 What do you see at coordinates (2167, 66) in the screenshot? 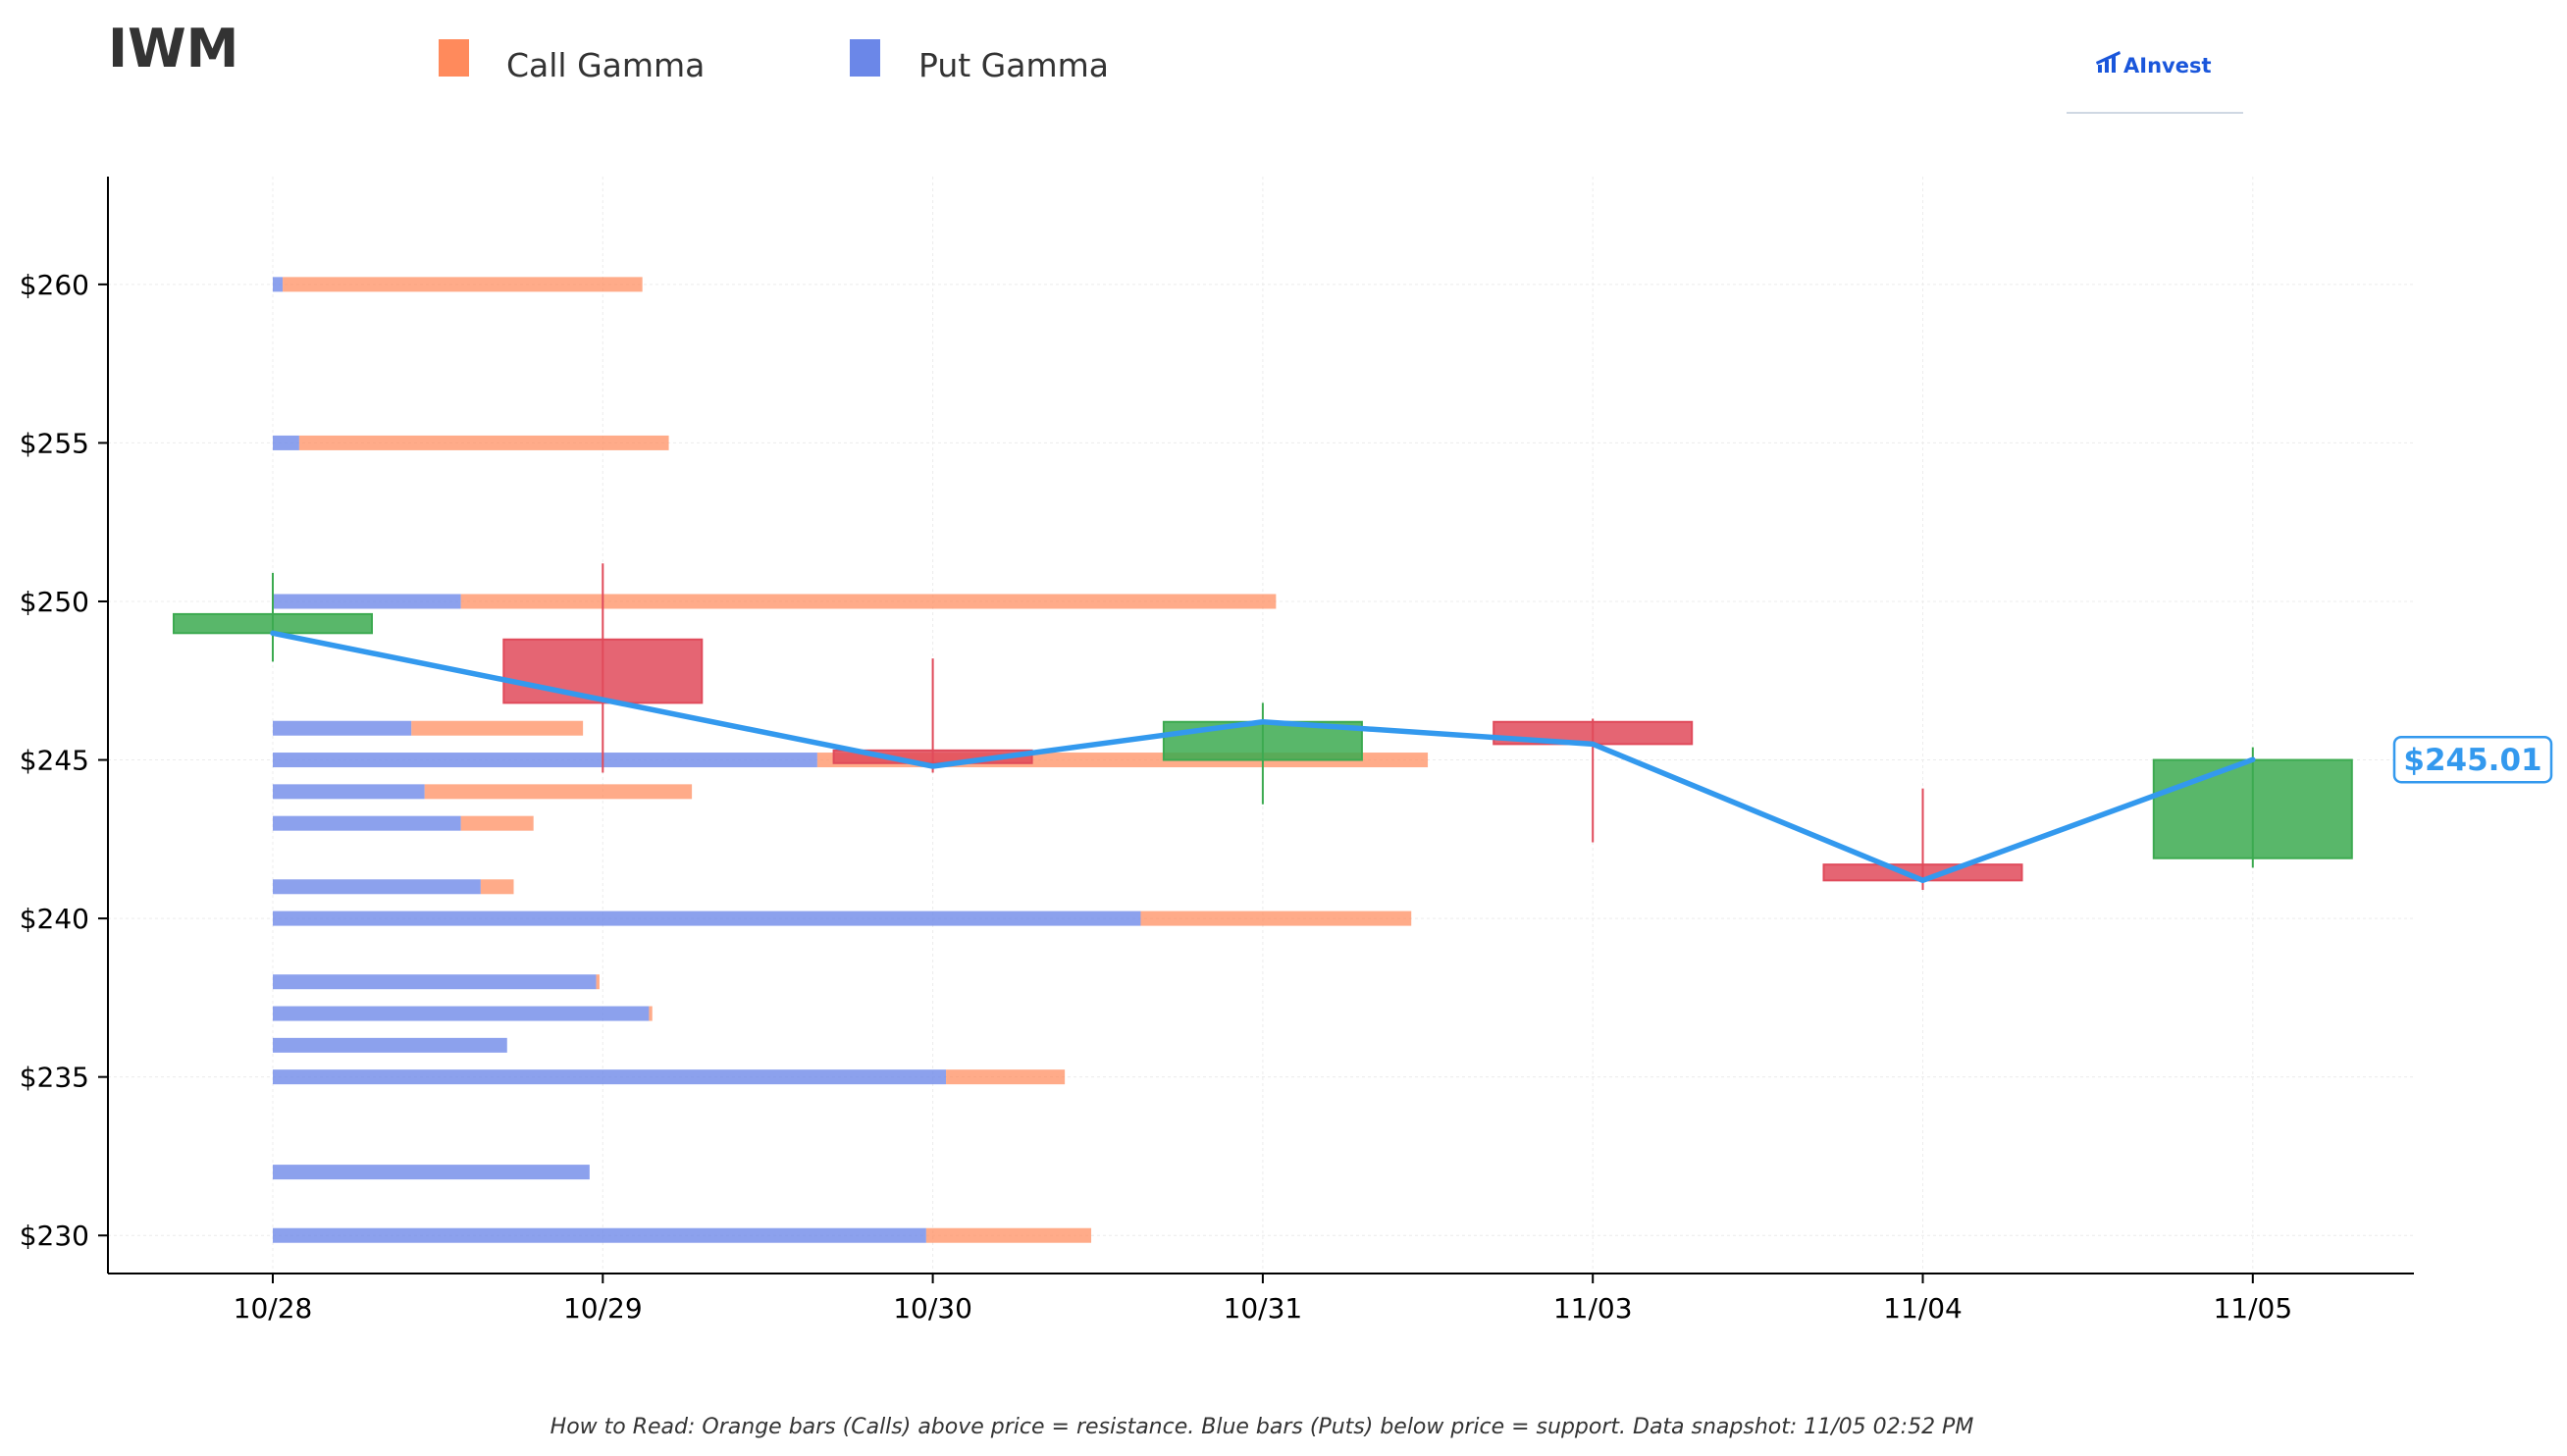
I see `ainvest-logo-text: AInvest` at bounding box center [2167, 66].